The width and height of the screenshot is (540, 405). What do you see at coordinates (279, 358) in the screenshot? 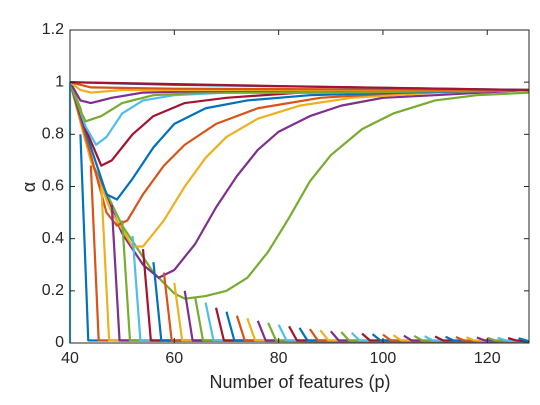
I see `x-tick-label: 80` at bounding box center [279, 358].